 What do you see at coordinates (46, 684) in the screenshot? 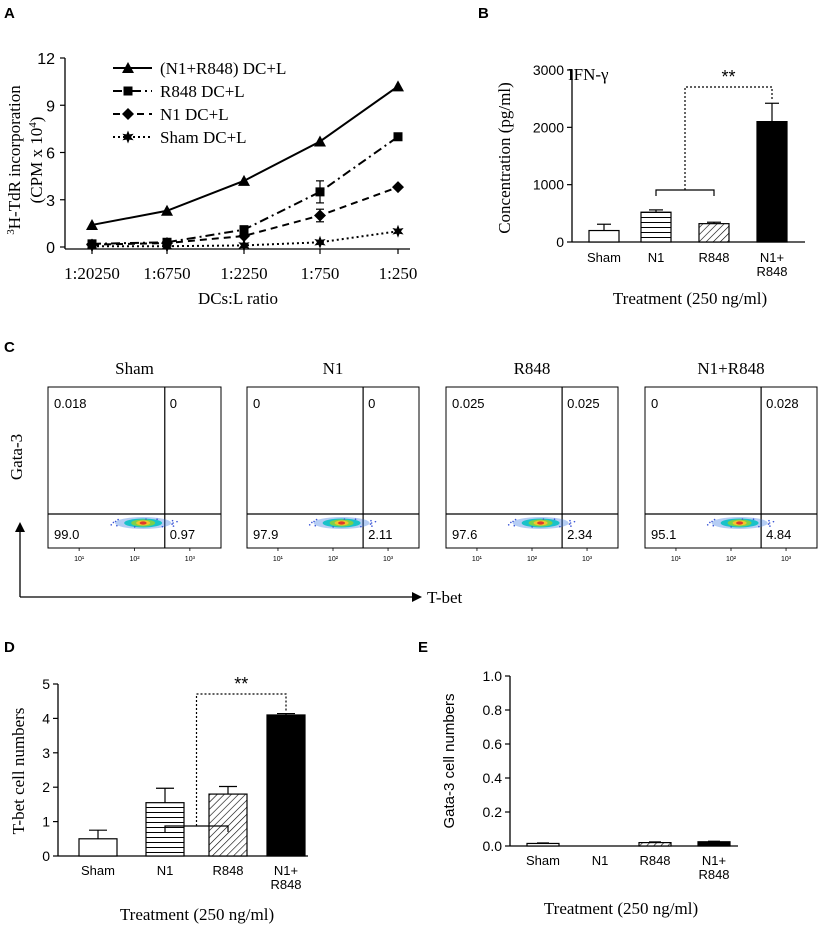
I see `chart-d-ytick-label: 5` at bounding box center [46, 684].